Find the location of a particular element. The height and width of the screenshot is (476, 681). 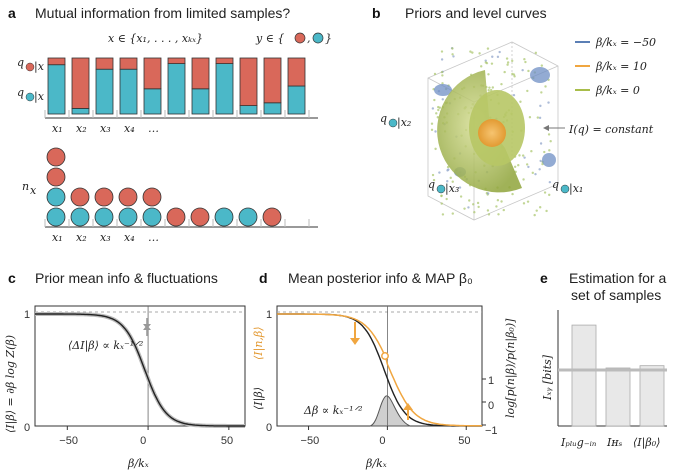

plot-d-ytick-top: 1 is located at coordinates (269, 315).